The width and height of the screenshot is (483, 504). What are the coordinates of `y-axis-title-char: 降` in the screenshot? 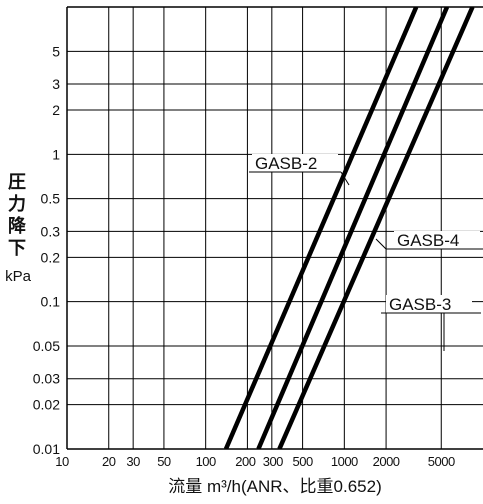 It's located at (17, 225).